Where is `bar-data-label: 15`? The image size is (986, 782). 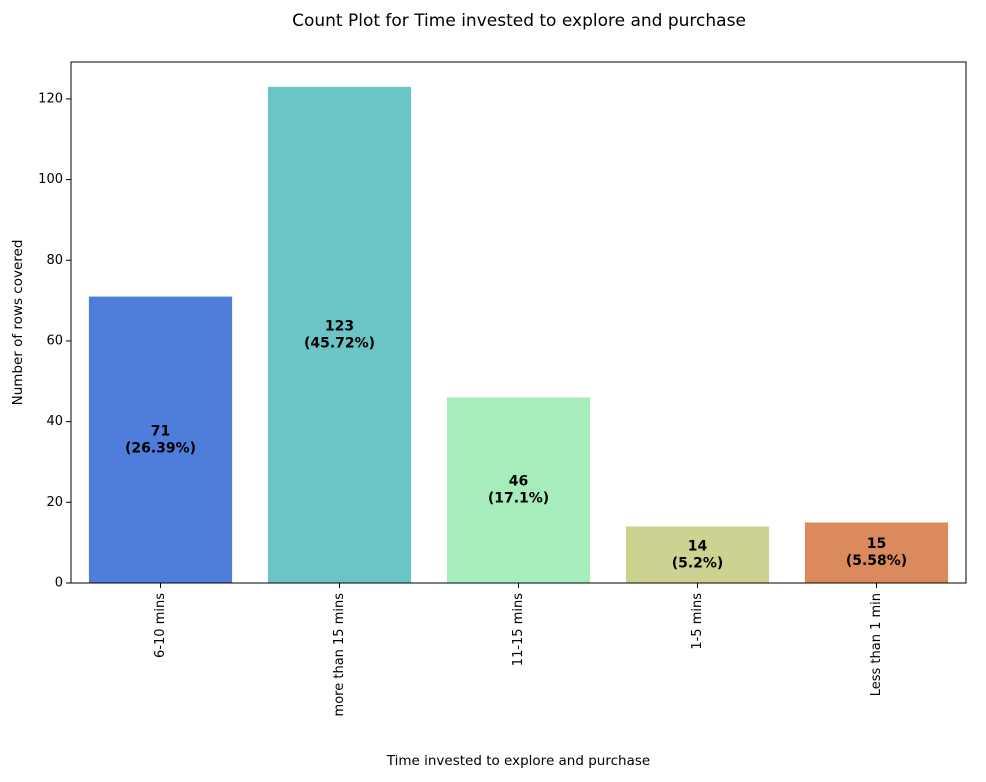 bar-data-label: 15 is located at coordinates (876, 544).